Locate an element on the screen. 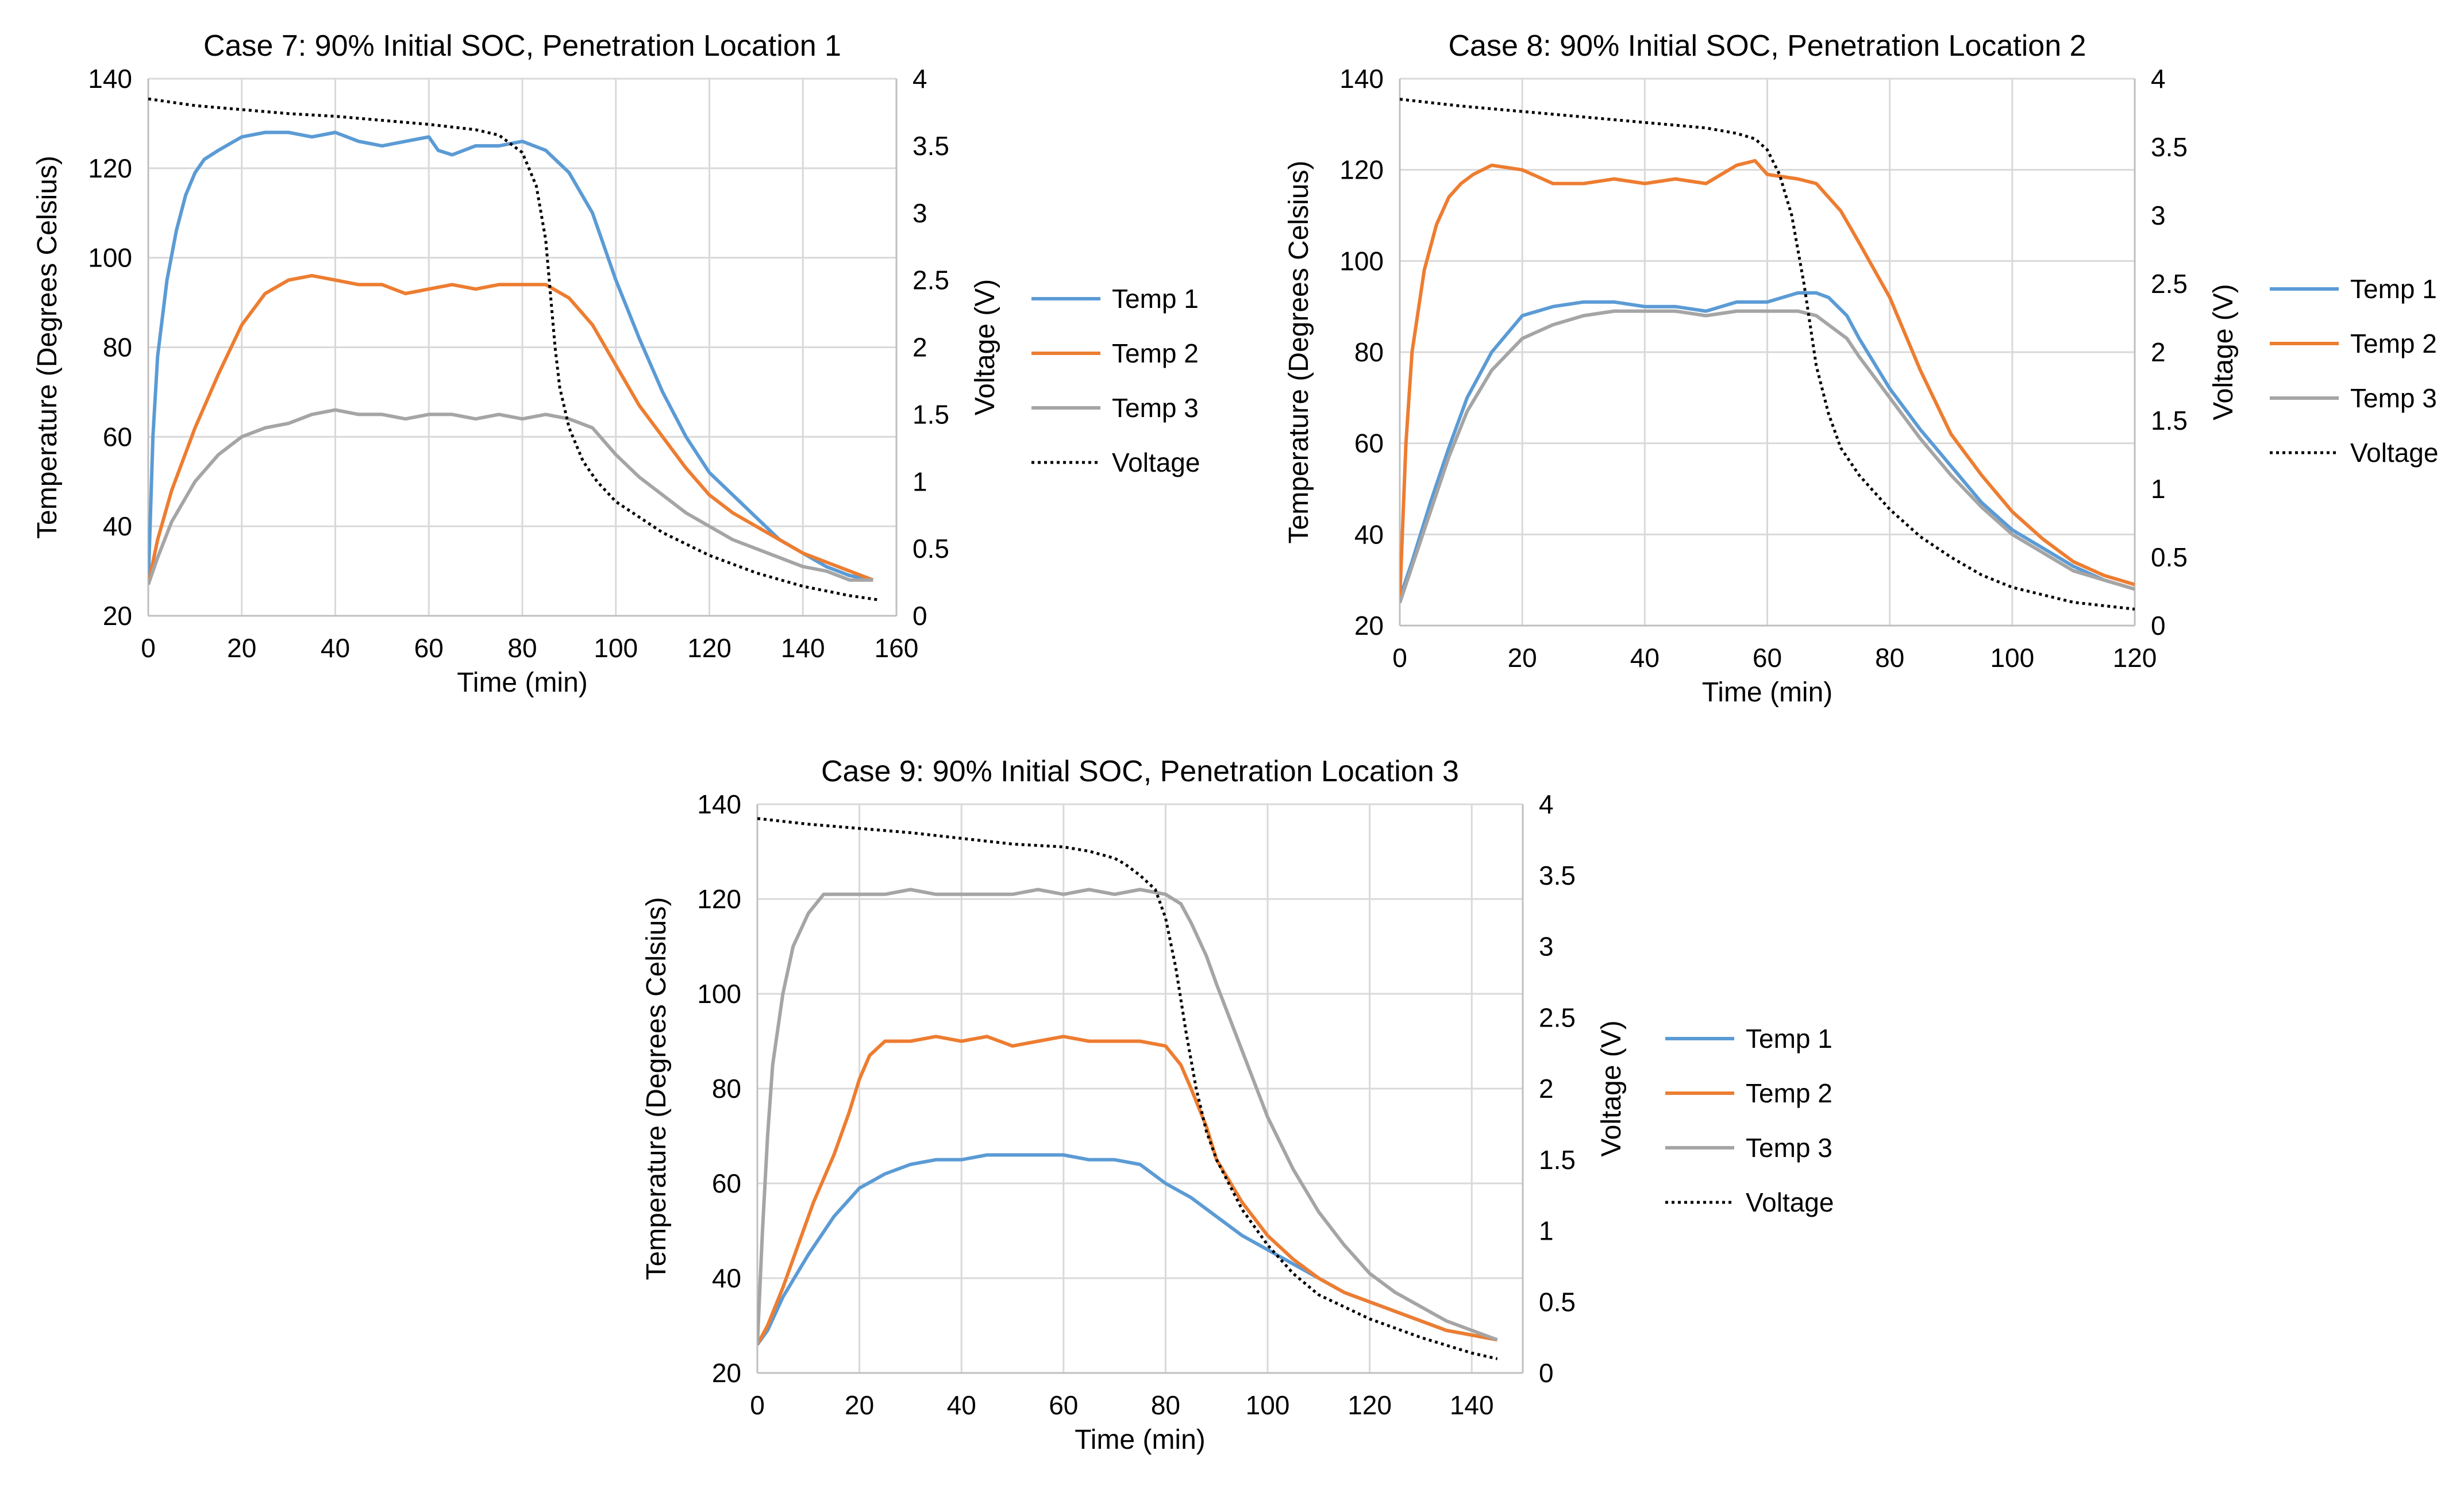  x-tick-label: 160 is located at coordinates (897, 648).